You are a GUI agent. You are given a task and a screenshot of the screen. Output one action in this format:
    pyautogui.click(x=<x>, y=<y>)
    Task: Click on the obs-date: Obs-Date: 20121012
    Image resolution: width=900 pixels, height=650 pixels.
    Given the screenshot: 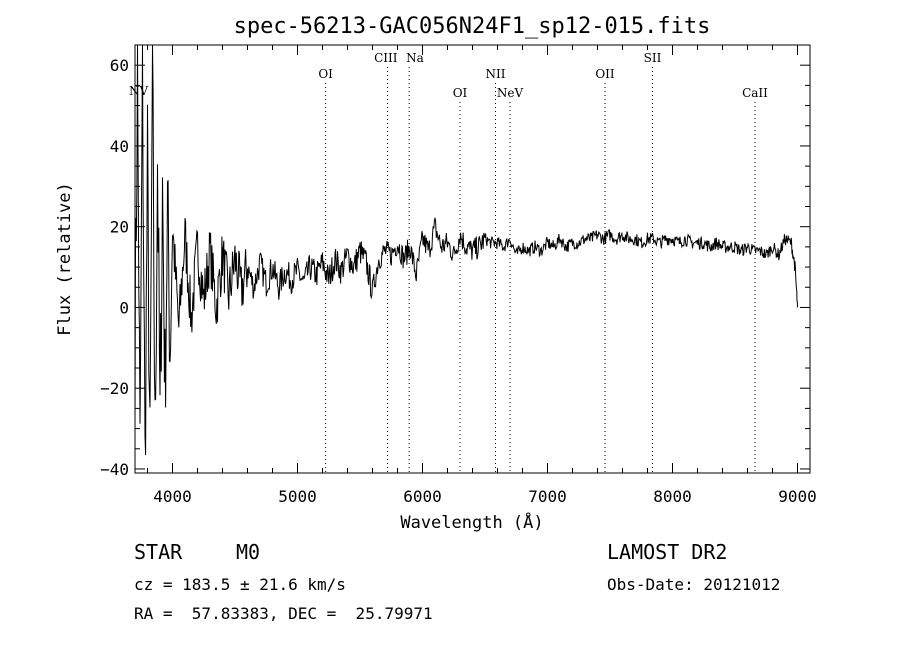 What is the action you would take?
    pyautogui.click(x=694, y=584)
    